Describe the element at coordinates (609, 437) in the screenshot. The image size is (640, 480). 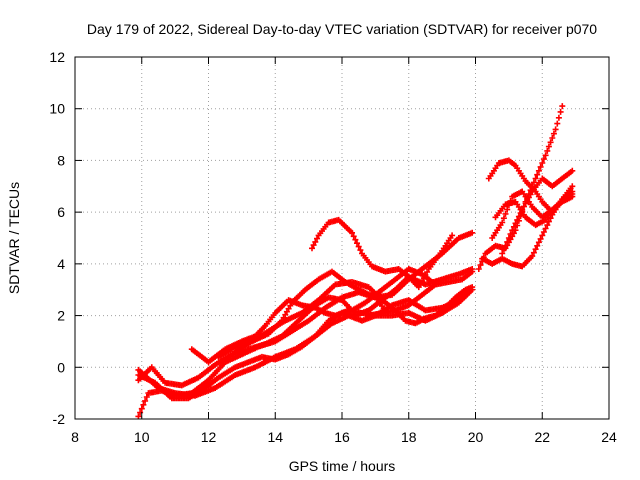
I see `x-tick-label: 24` at that location.